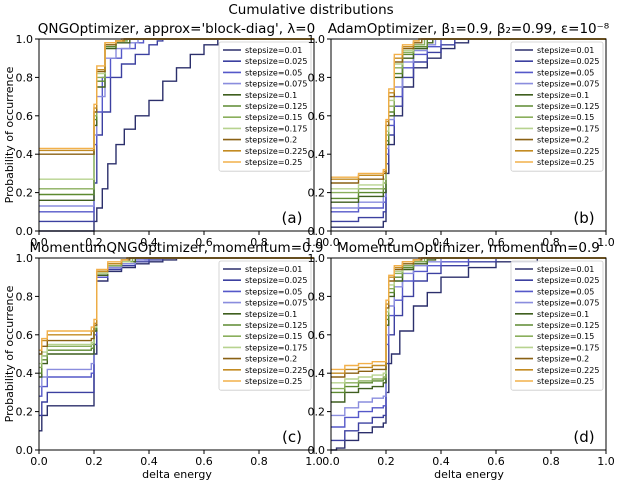  Describe the element at coordinates (292, 218) in the screenshot. I see `panel-label: (a)` at that location.